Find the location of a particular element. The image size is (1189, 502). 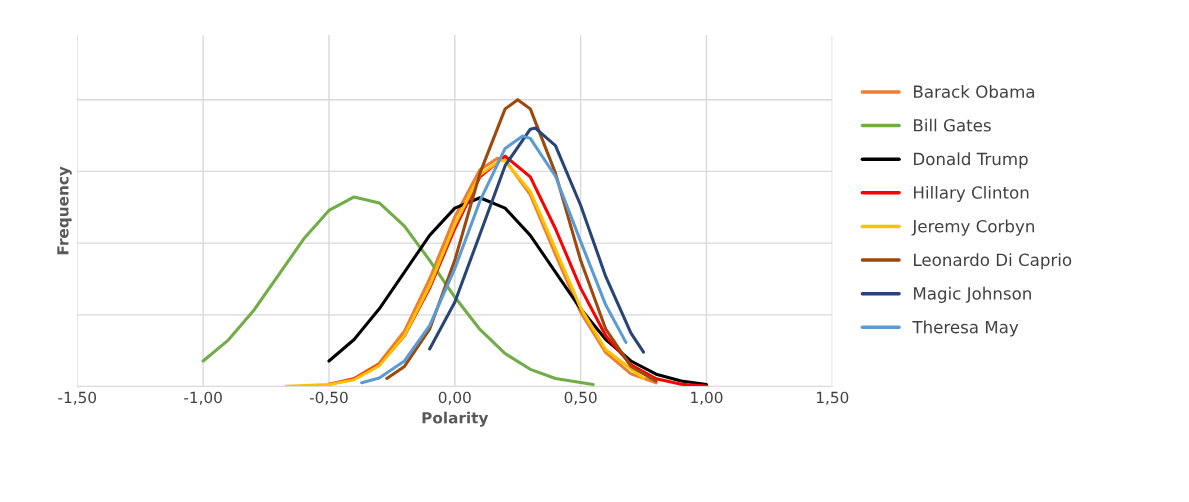

legend-label: Hillary Clinton is located at coordinates (971, 194).